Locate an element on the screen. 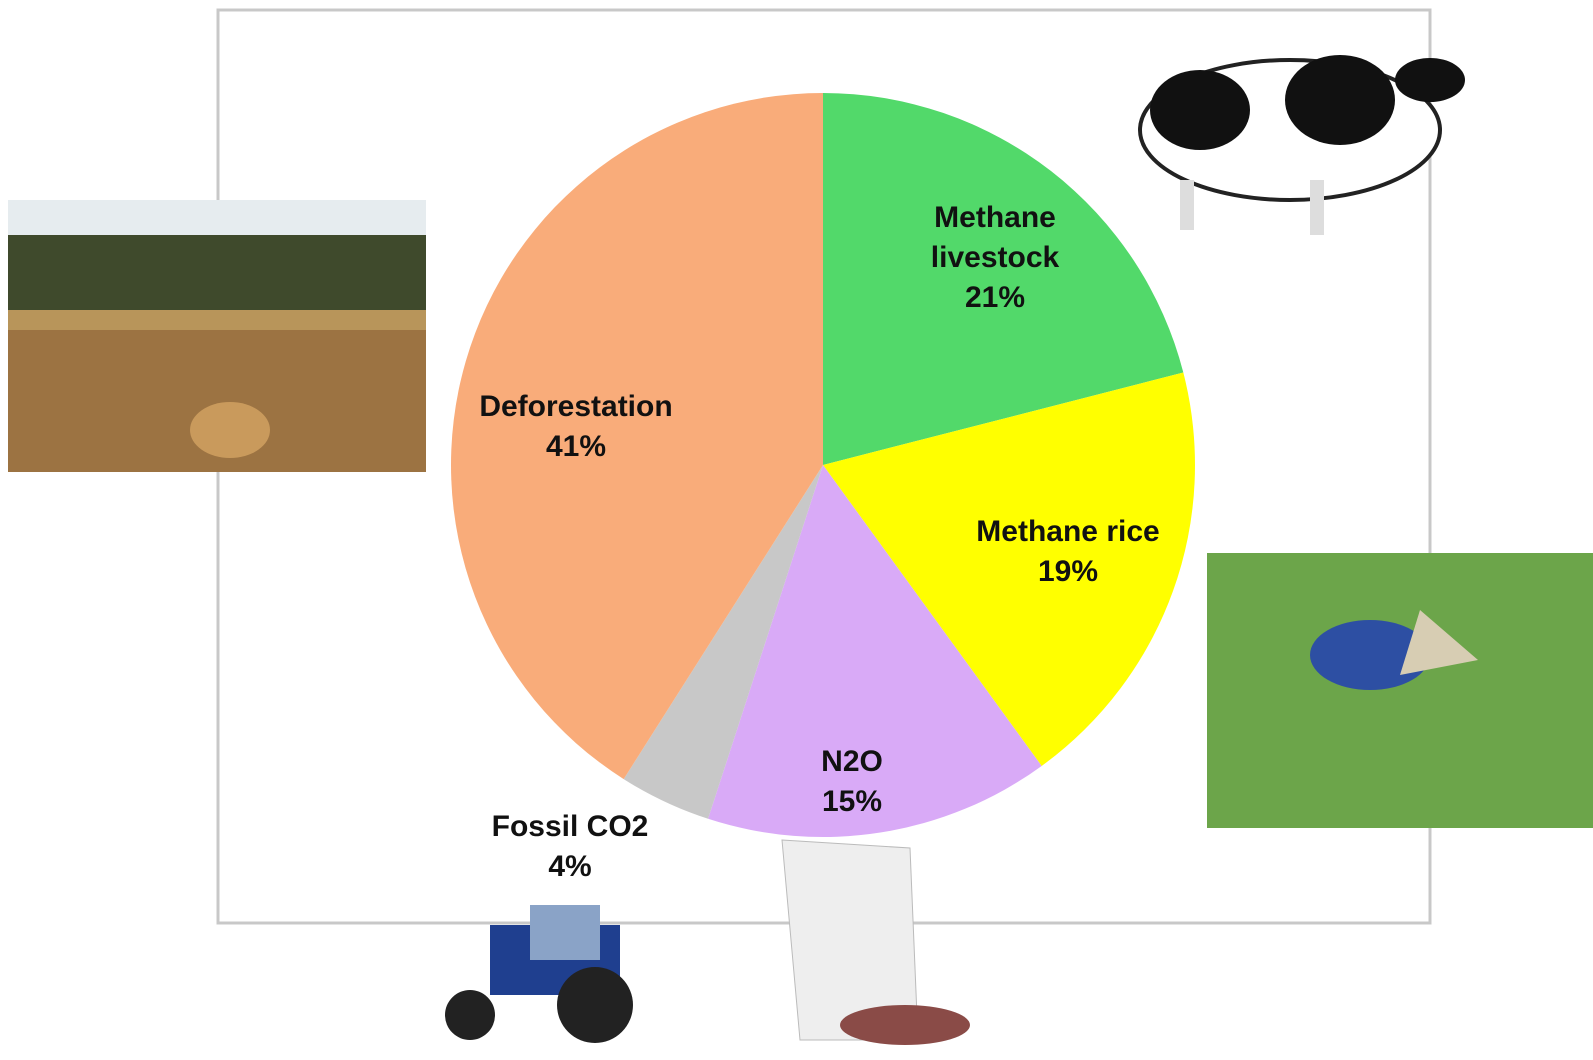 This screenshot has width=1593, height=1060. photo-rice is located at coordinates (1400, 690).